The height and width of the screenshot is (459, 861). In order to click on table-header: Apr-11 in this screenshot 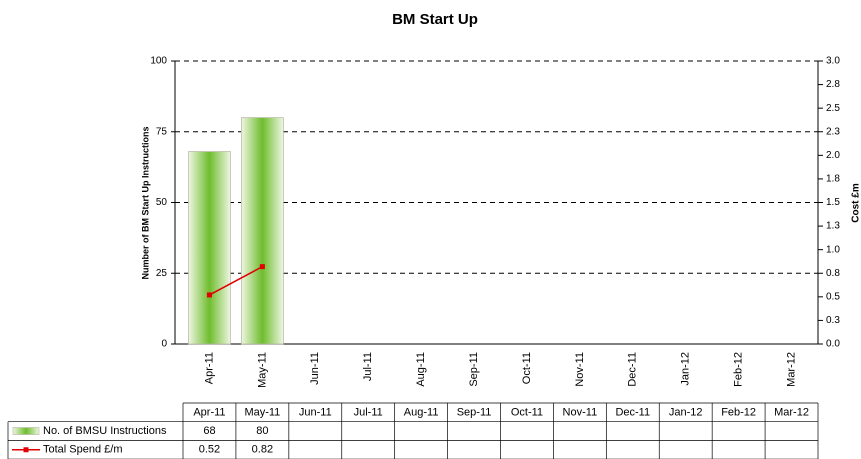, I will do `click(209, 412)`.